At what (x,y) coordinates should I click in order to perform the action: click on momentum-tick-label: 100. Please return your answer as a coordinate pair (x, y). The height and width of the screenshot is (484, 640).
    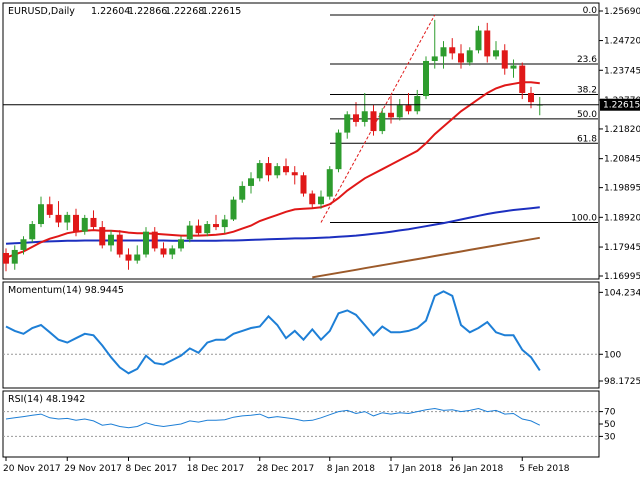
    Looking at the image, I should click on (612, 355).